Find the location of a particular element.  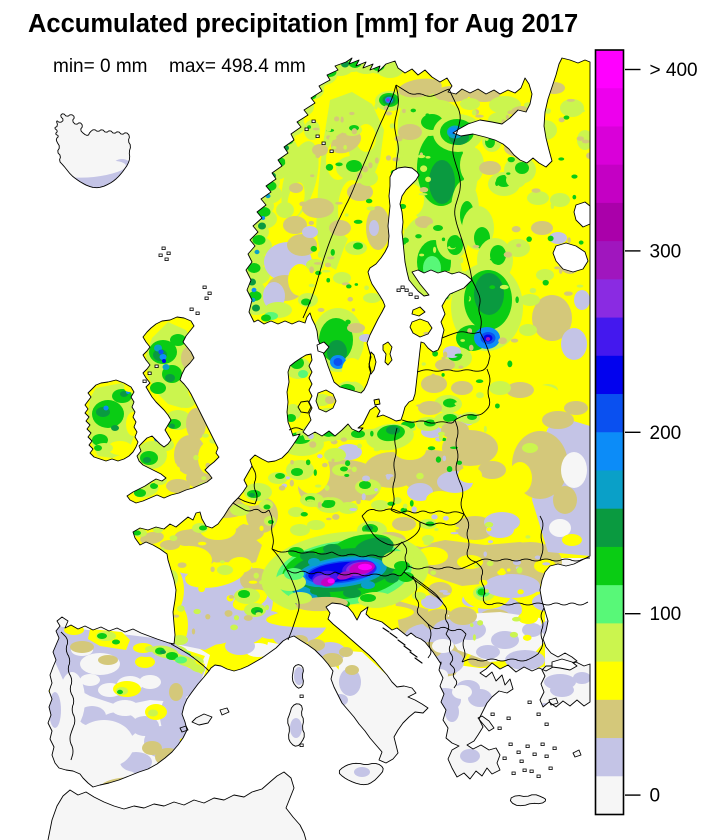

svg-text: 0 is located at coordinates (655, 796).